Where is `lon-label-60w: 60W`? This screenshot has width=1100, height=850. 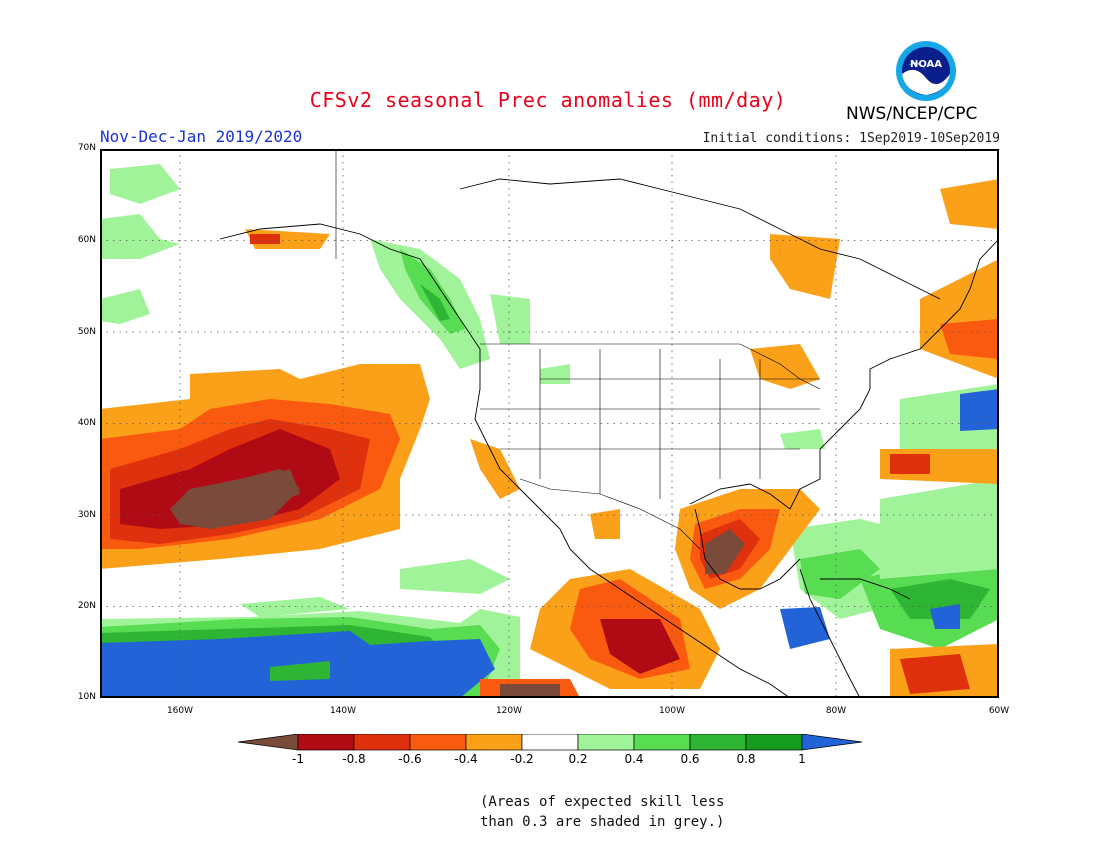
lon-label-60w: 60W is located at coordinates (999, 711).